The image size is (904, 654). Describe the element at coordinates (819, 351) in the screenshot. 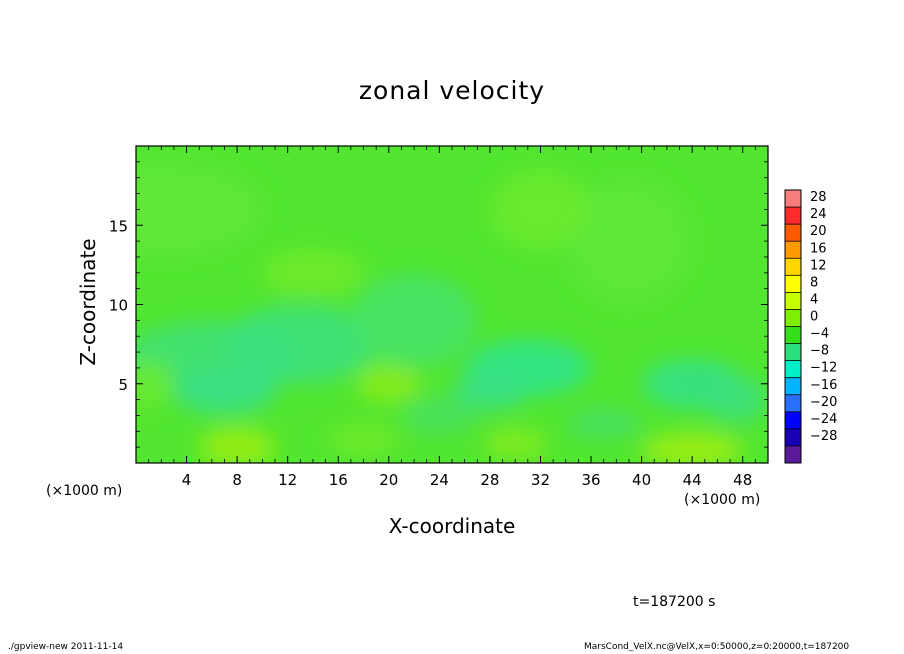

I see `colorbar-label-9: −8` at that location.